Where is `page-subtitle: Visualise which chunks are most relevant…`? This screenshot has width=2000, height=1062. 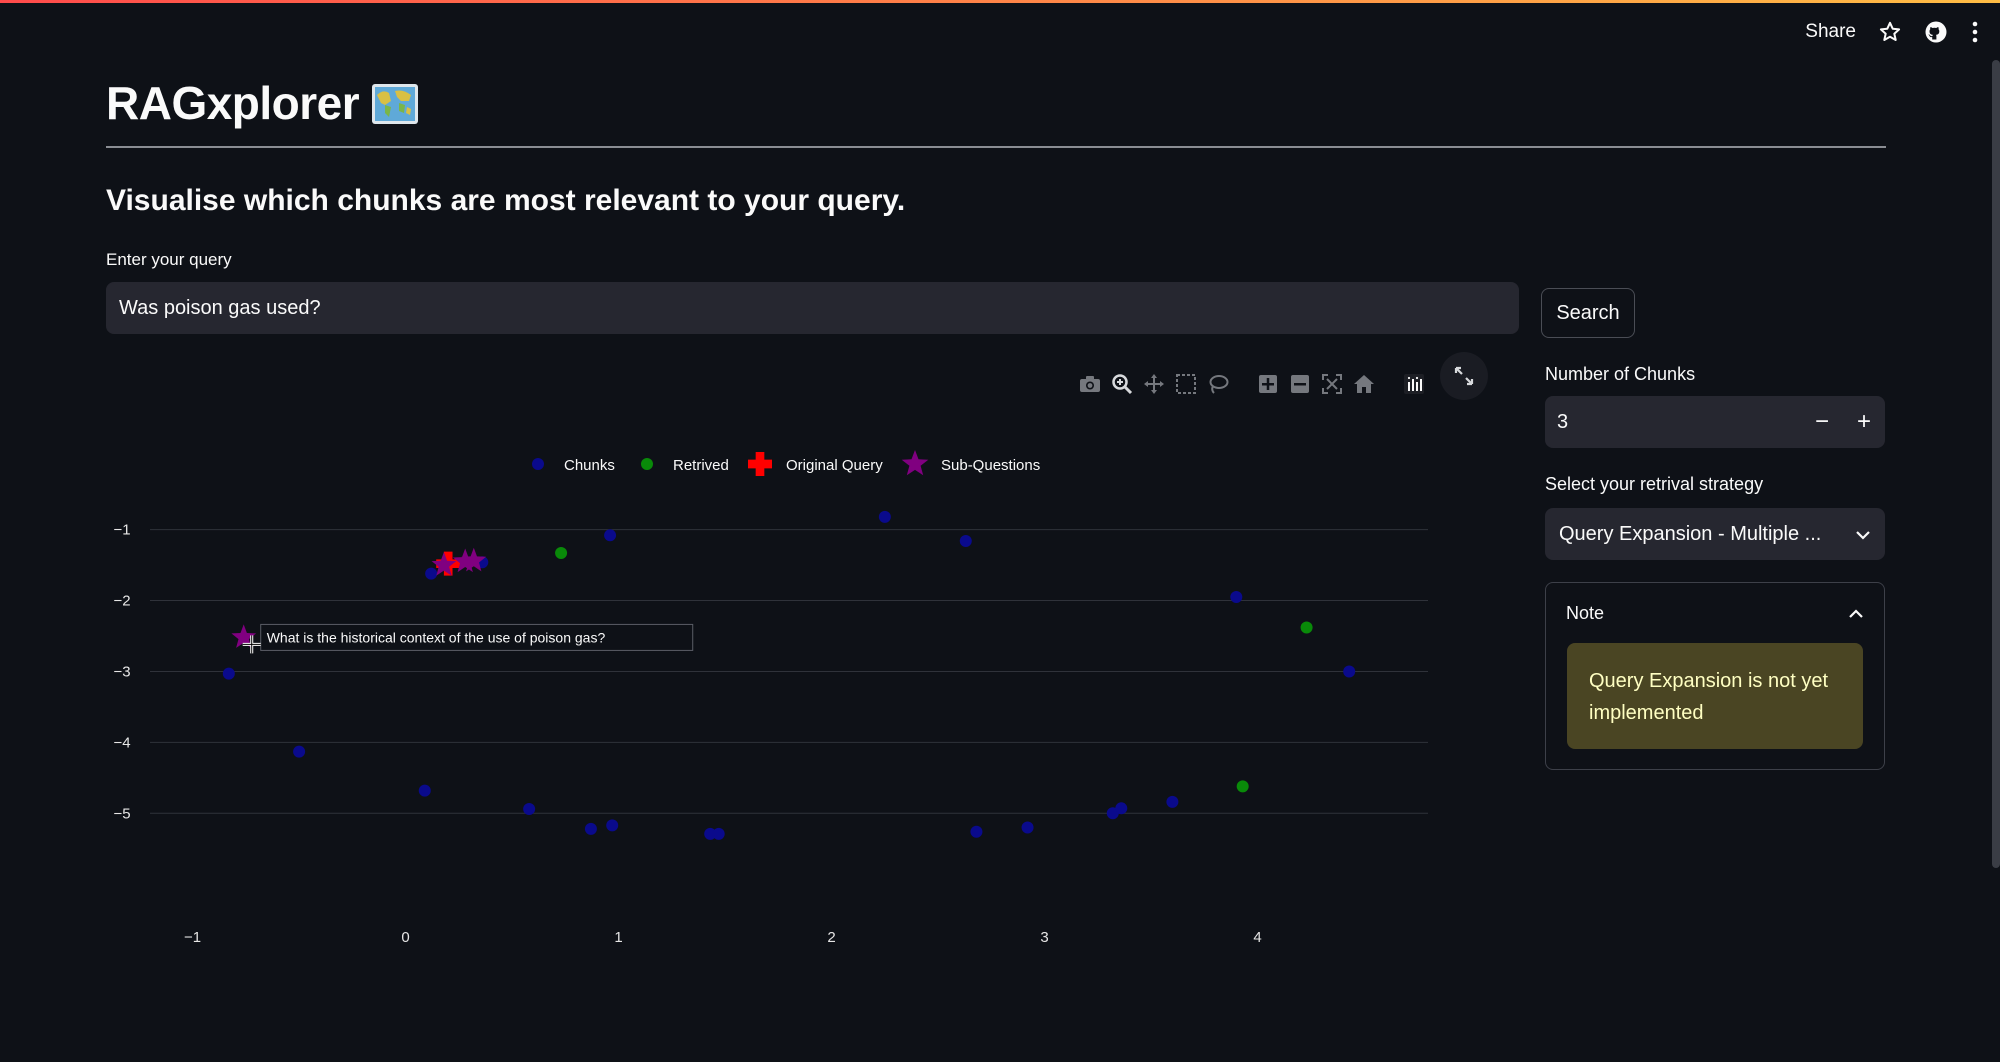
page-subtitle: Visualise which chunks are most relevant… is located at coordinates (506, 200).